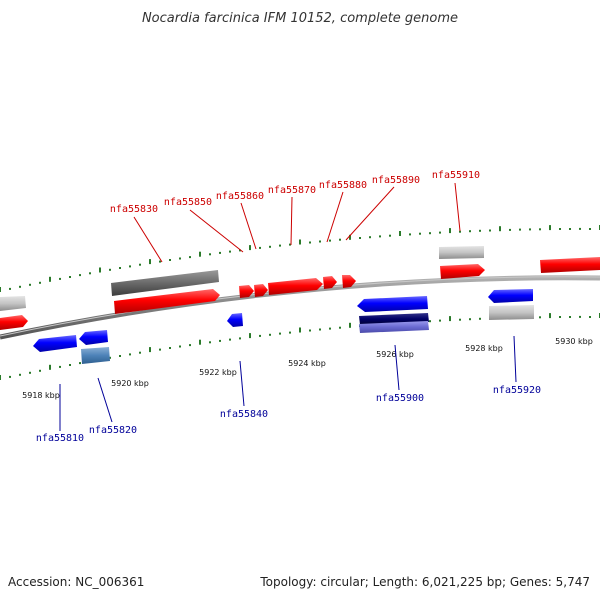 The height and width of the screenshot is (600, 600). Describe the element at coordinates (343, 185) in the screenshot. I see `gene-label: nfa55880` at that location.